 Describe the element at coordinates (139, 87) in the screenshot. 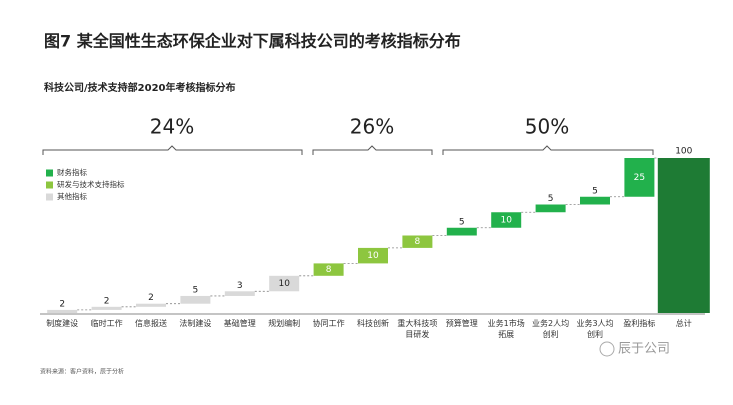

I see `chart-subtitle: 科技公司/技术支持部2020年考核指标分布` at that location.